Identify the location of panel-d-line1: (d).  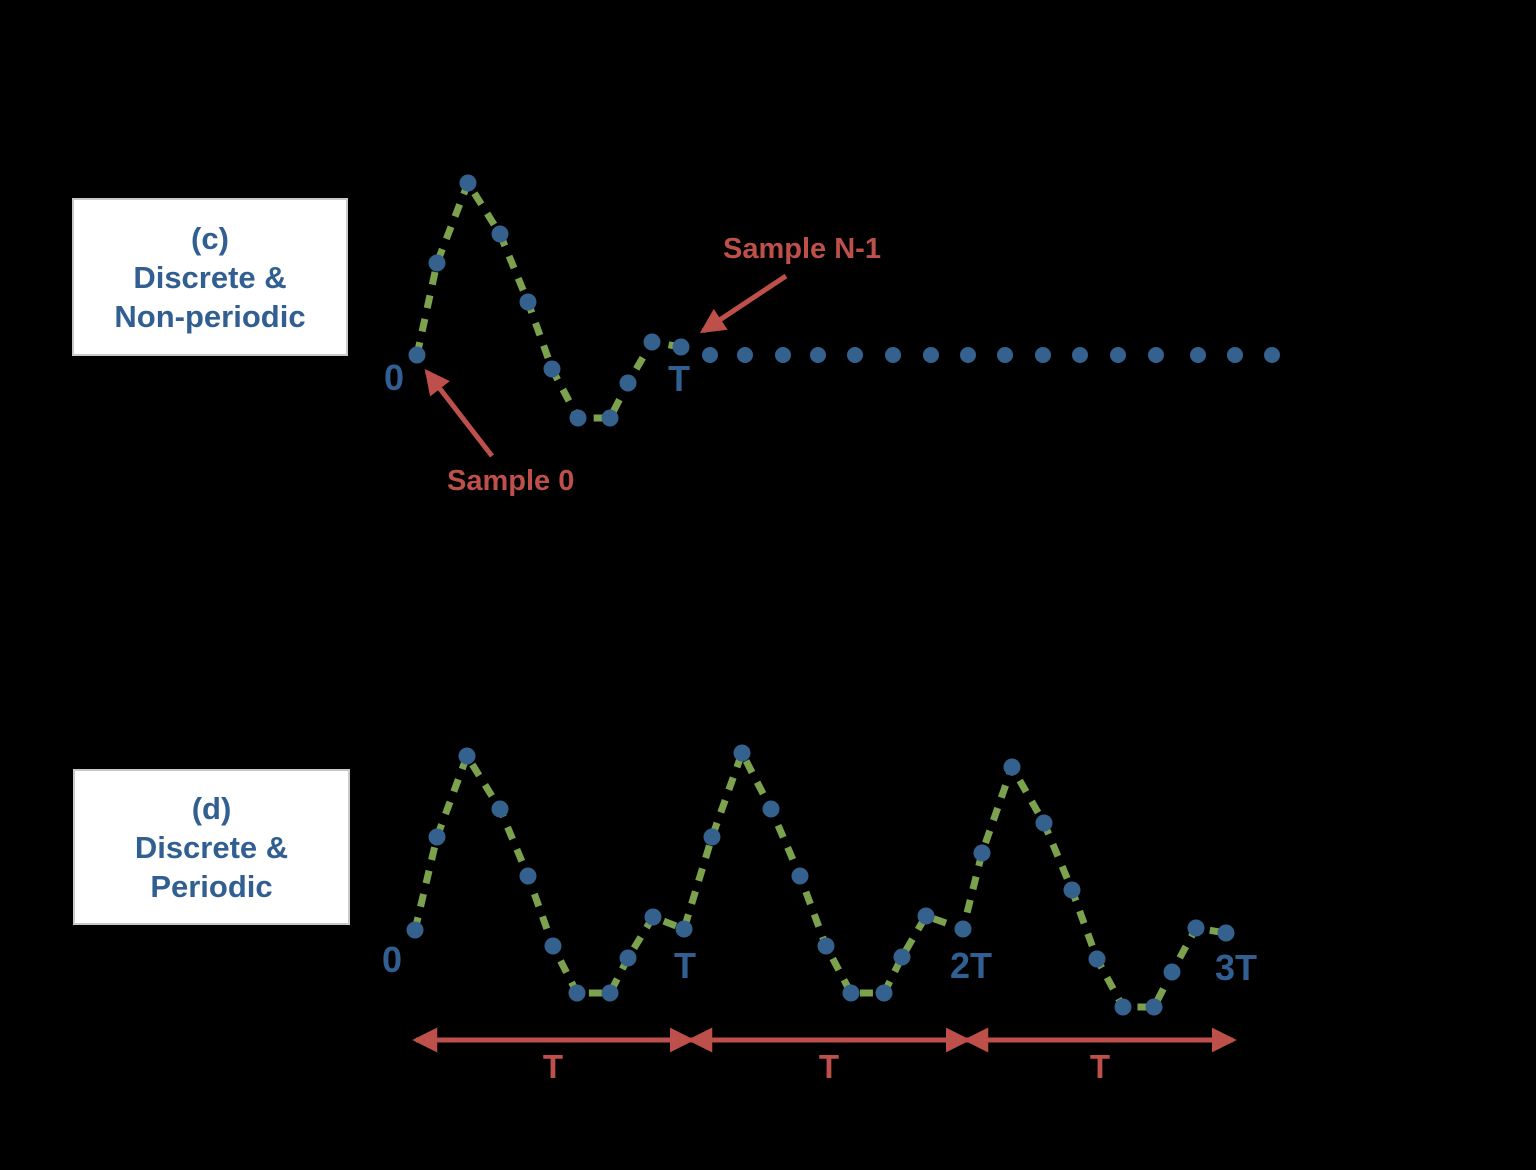
(211, 808).